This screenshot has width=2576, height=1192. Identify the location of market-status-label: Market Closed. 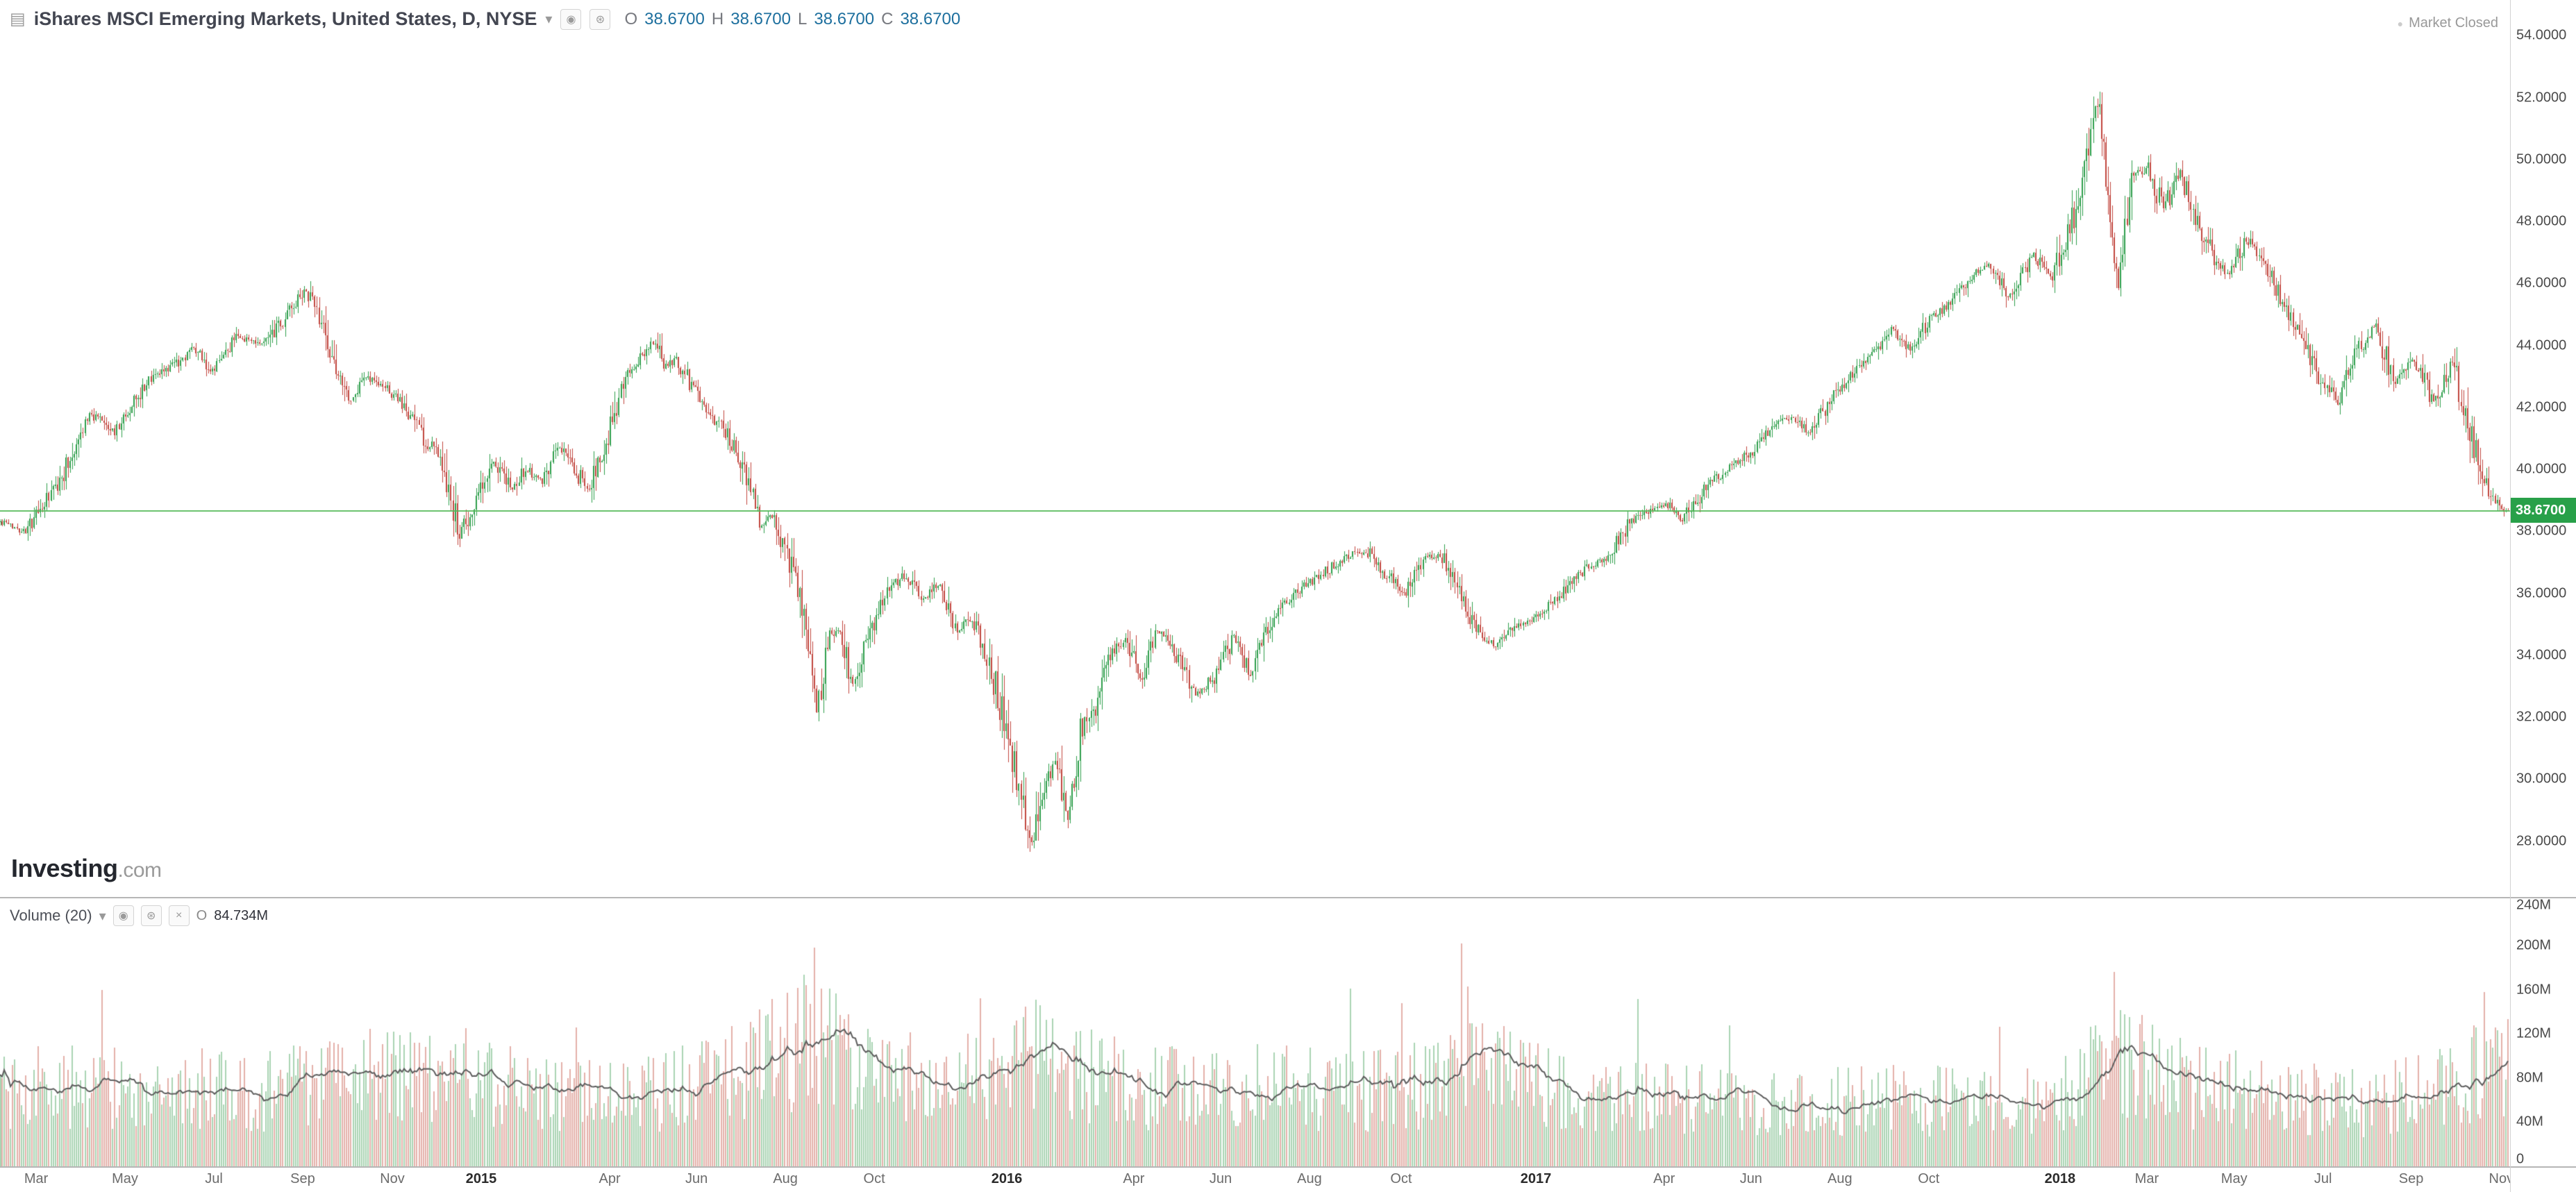
(2453, 23).